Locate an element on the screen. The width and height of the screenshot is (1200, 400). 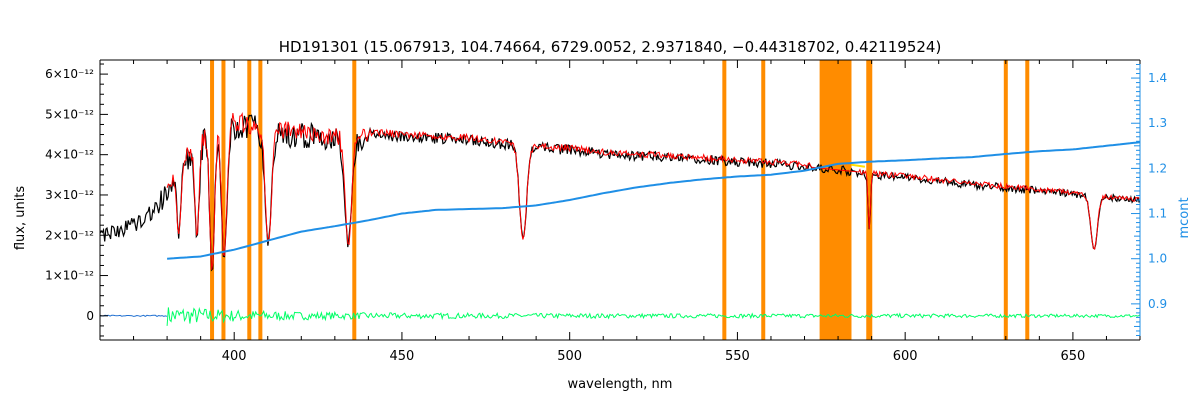
y-right-tick-label-3: 1.2 is located at coordinates (1157, 168).